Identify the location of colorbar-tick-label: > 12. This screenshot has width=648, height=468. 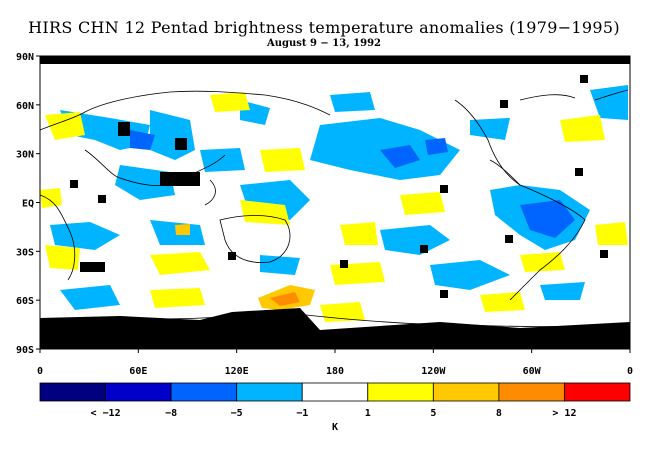
(564, 413).